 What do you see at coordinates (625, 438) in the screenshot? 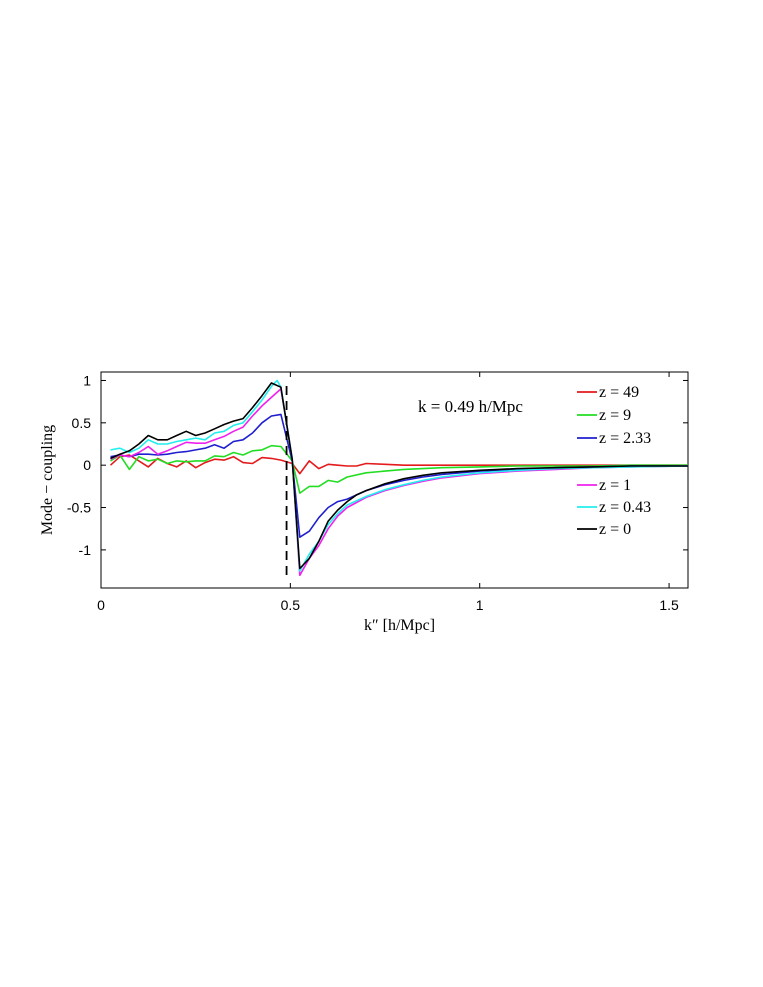
I see `legend-label: z = 2.33` at bounding box center [625, 438].